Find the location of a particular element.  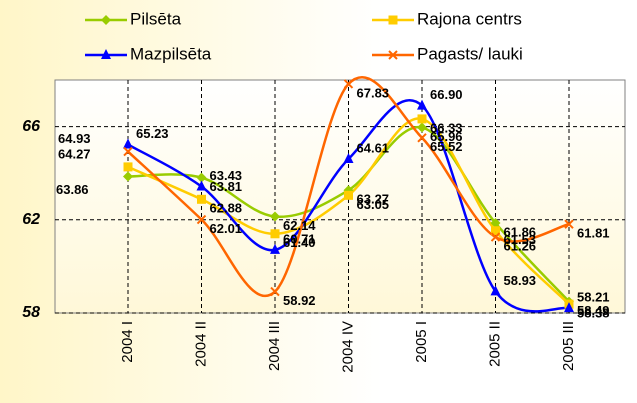

data-label: 61.40 is located at coordinates (299, 242).